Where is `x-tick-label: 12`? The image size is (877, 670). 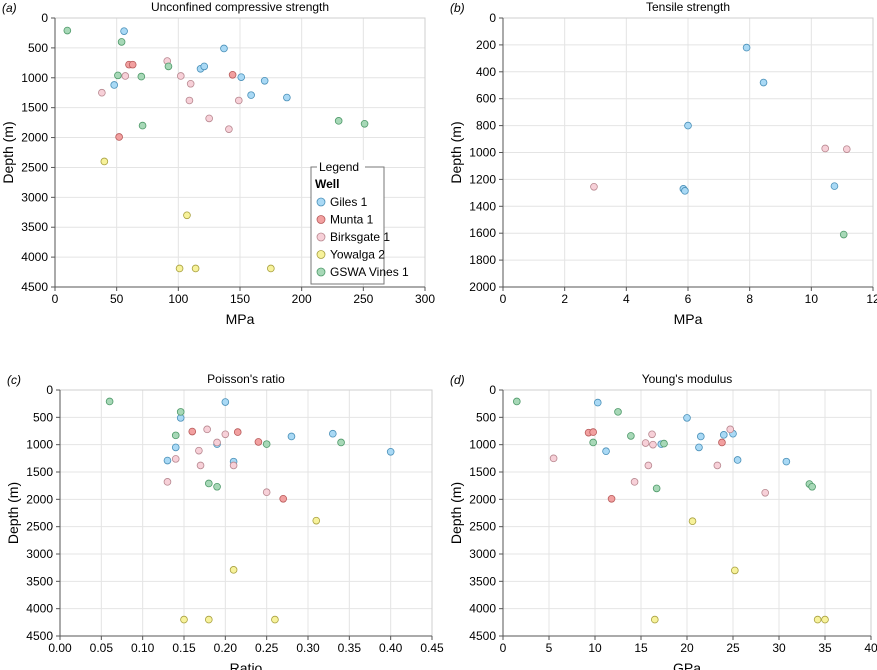
x-tick-label: 12 is located at coordinates (871, 299).